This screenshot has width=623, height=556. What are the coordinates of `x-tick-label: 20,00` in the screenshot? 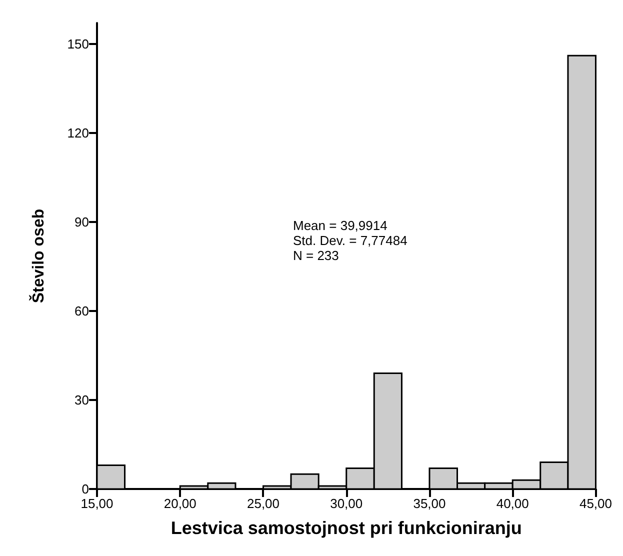 It's located at (180, 503).